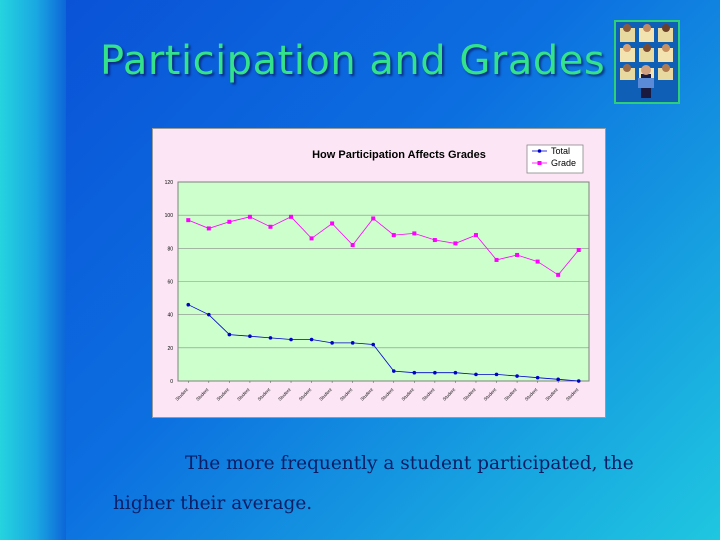  Describe the element at coordinates (33, 270) in the screenshot. I see `left-accent-band` at that location.